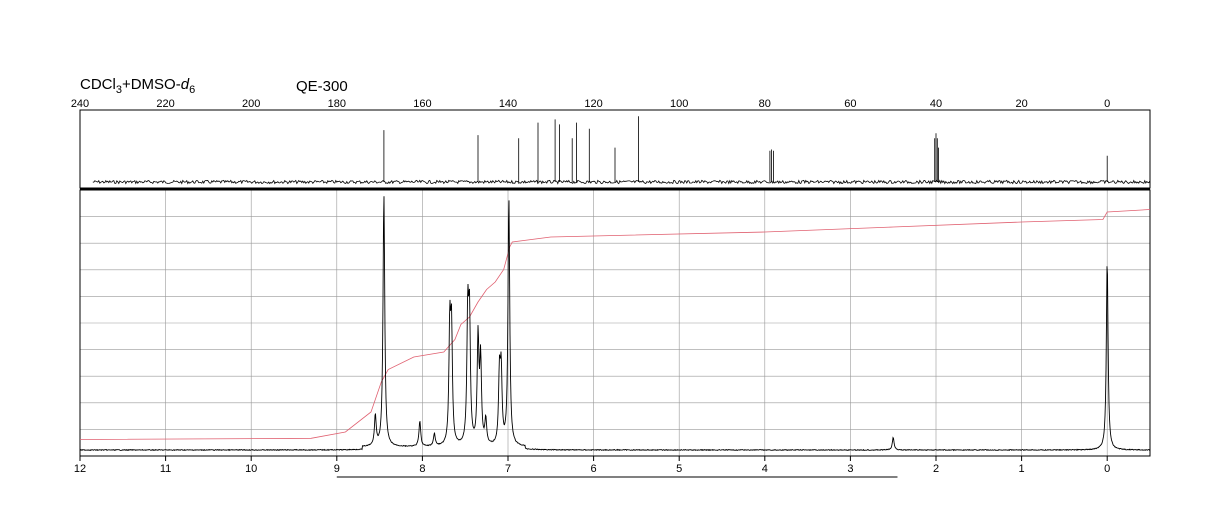 The height and width of the screenshot is (528, 1224). Describe the element at coordinates (593, 104) in the screenshot. I see `c13-tick-label: 120` at that location.